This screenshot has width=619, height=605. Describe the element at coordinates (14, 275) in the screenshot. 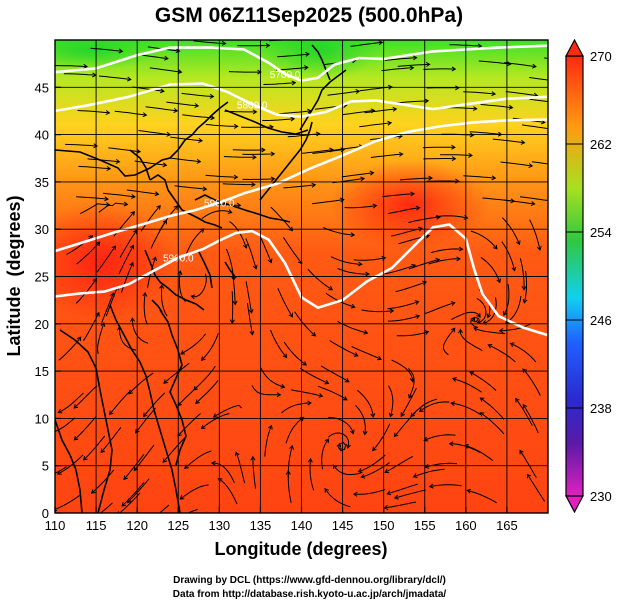

I see `y-axis-label: Latitude (degrees)` at that location.